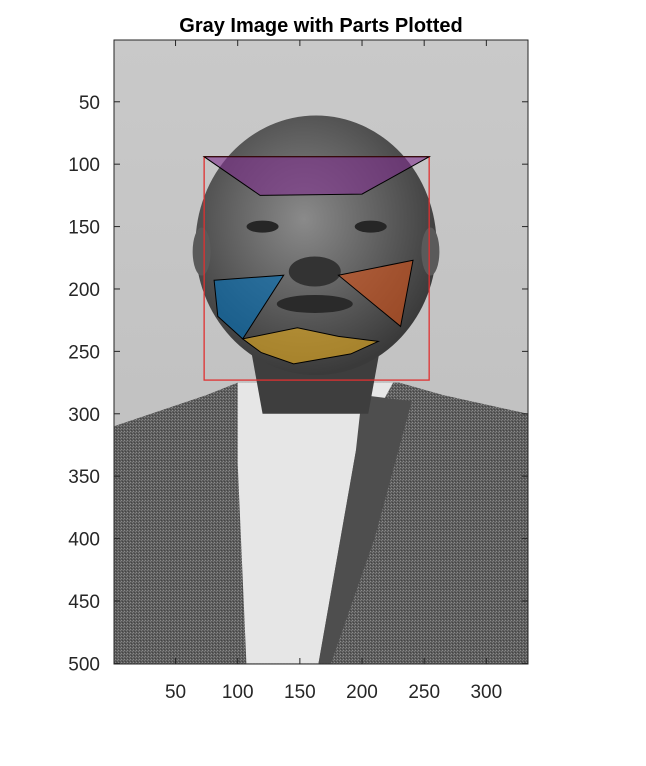 The width and height of the screenshot is (646, 766). What do you see at coordinates (84, 477) in the screenshot?
I see `y-tick-label: 350` at bounding box center [84, 477].